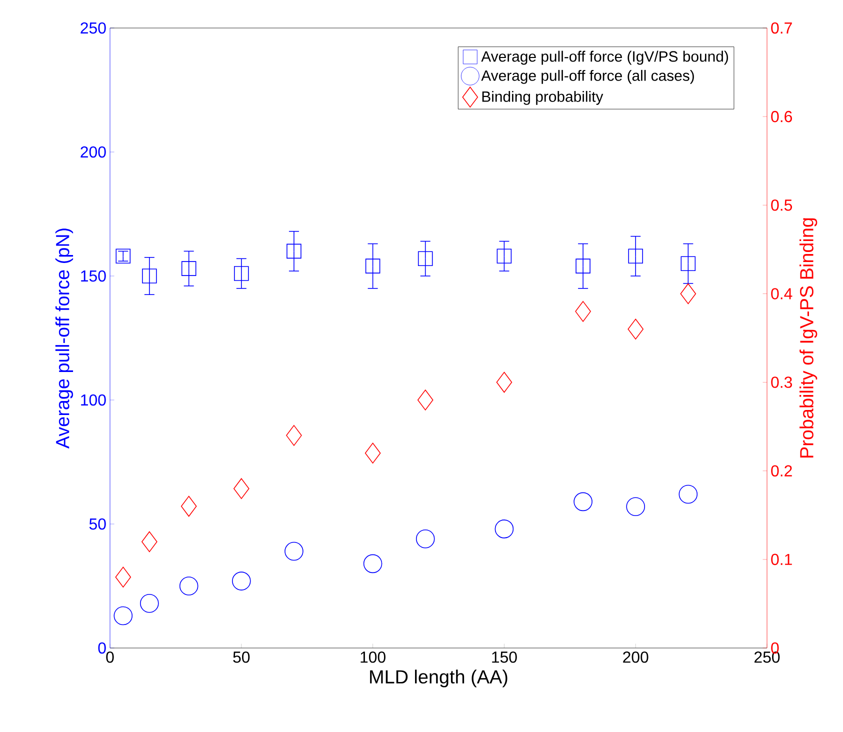 This screenshot has width=843, height=732. What do you see at coordinates (781, 205) in the screenshot?
I see `y2-tick-label: 0.5` at bounding box center [781, 205].